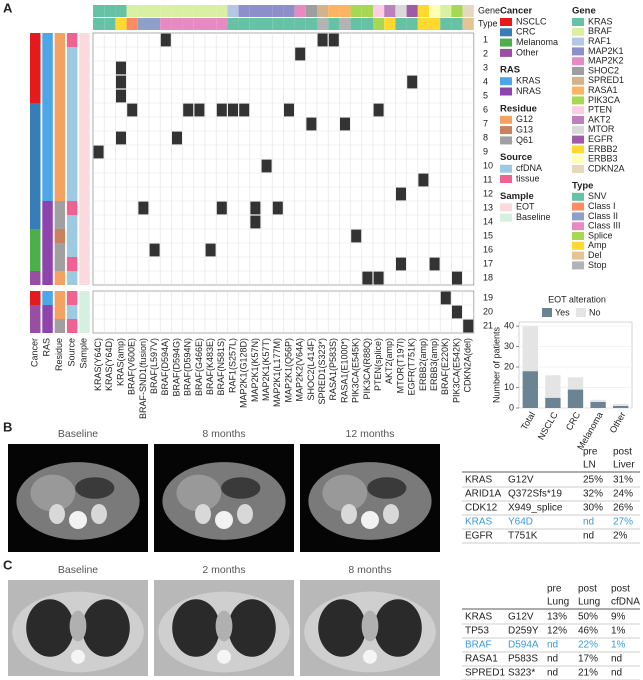  What do you see at coordinates (300, 370) in the screenshot?
I see `column-label: MAP2K2(V64A)` at bounding box center [300, 370].